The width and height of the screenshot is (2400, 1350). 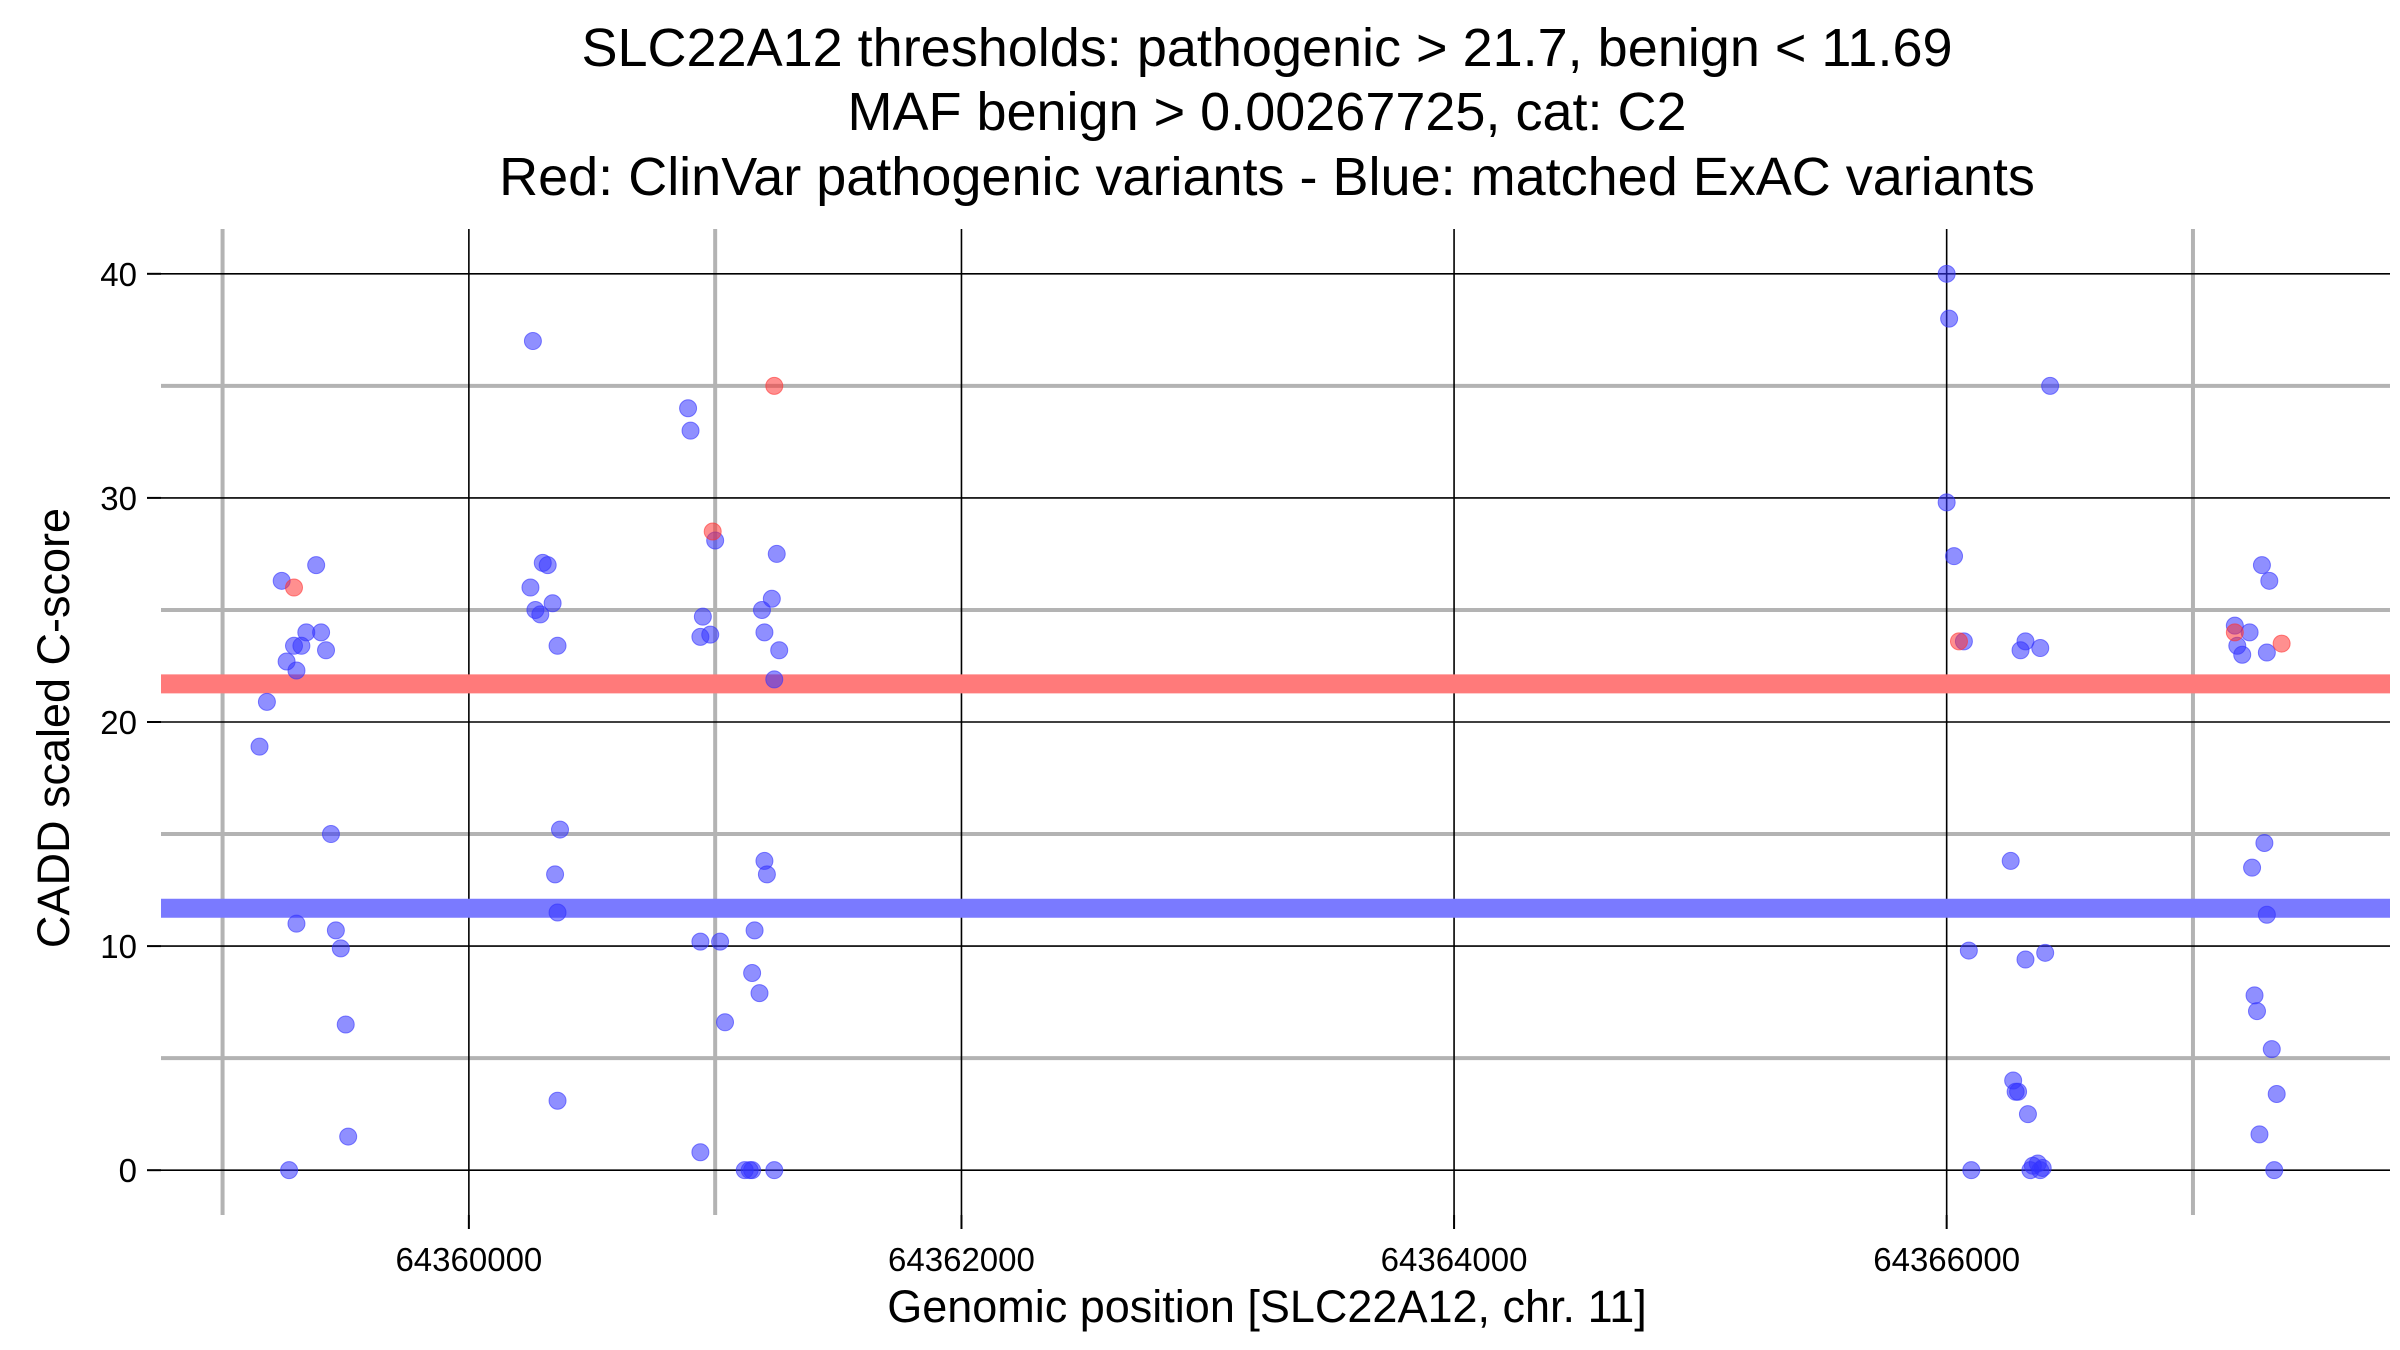 What do you see at coordinates (1454, 1259) in the screenshot?
I see `x-tick-label: 64364000` at bounding box center [1454, 1259].